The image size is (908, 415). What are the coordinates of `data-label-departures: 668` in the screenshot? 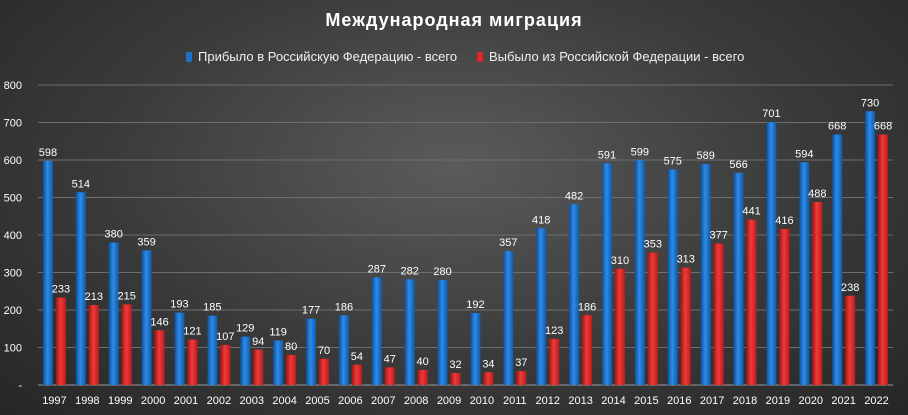 It's located at (883, 127).